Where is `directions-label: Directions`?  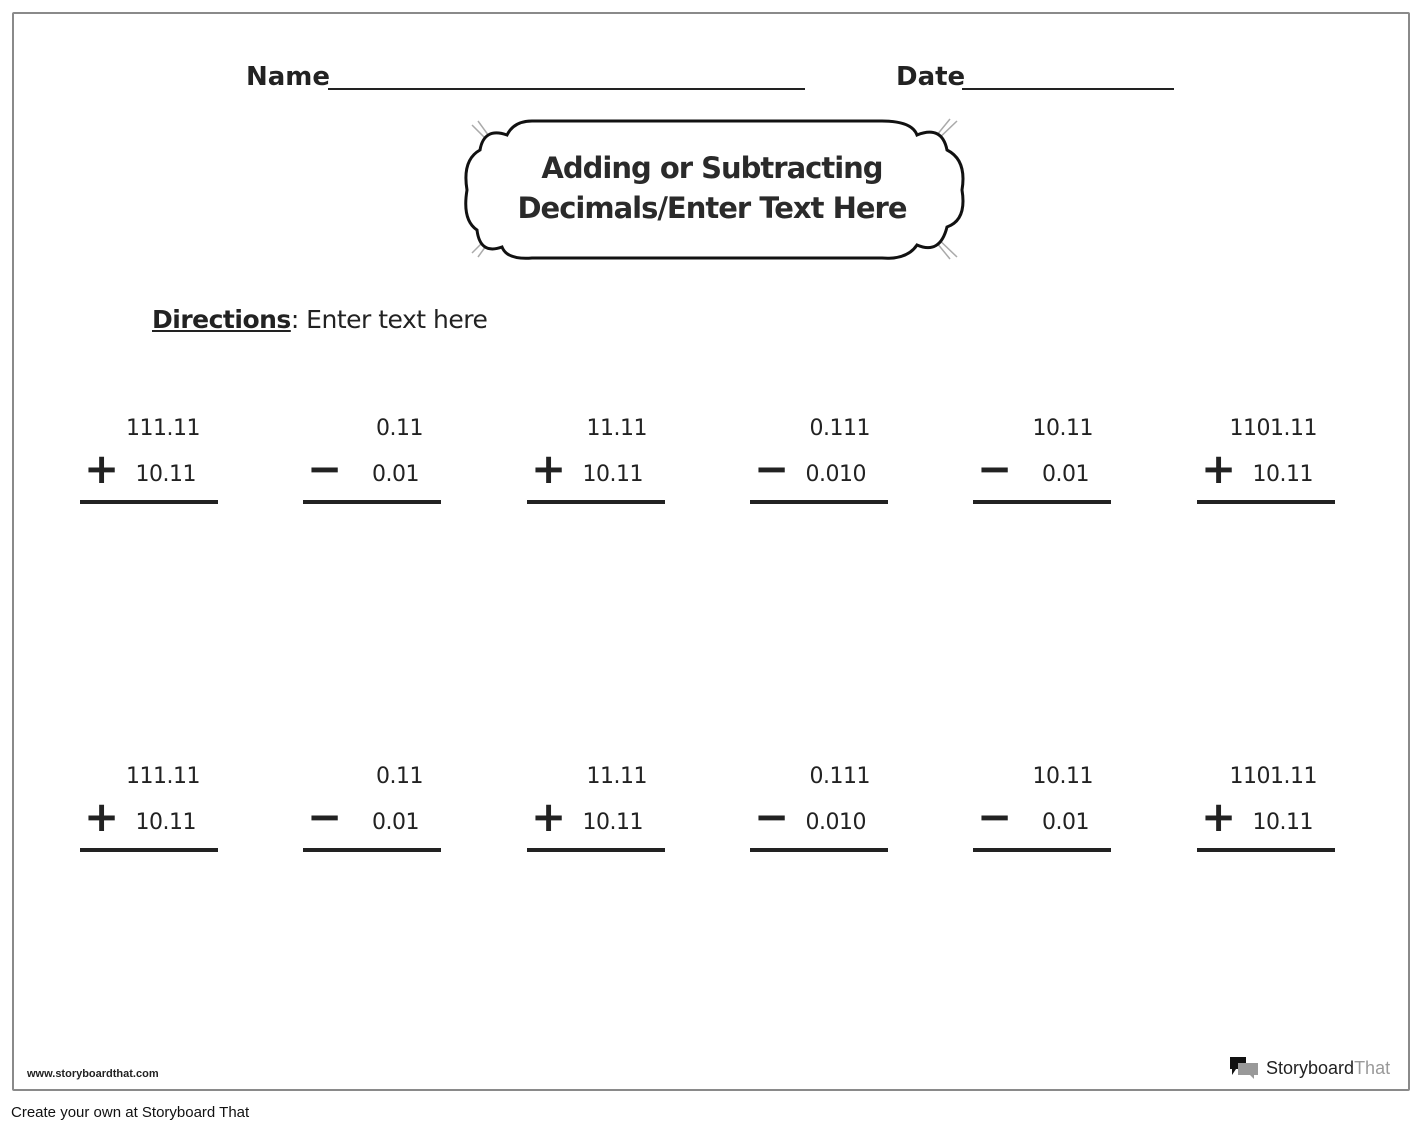 directions-label: Directions is located at coordinates (221, 319).